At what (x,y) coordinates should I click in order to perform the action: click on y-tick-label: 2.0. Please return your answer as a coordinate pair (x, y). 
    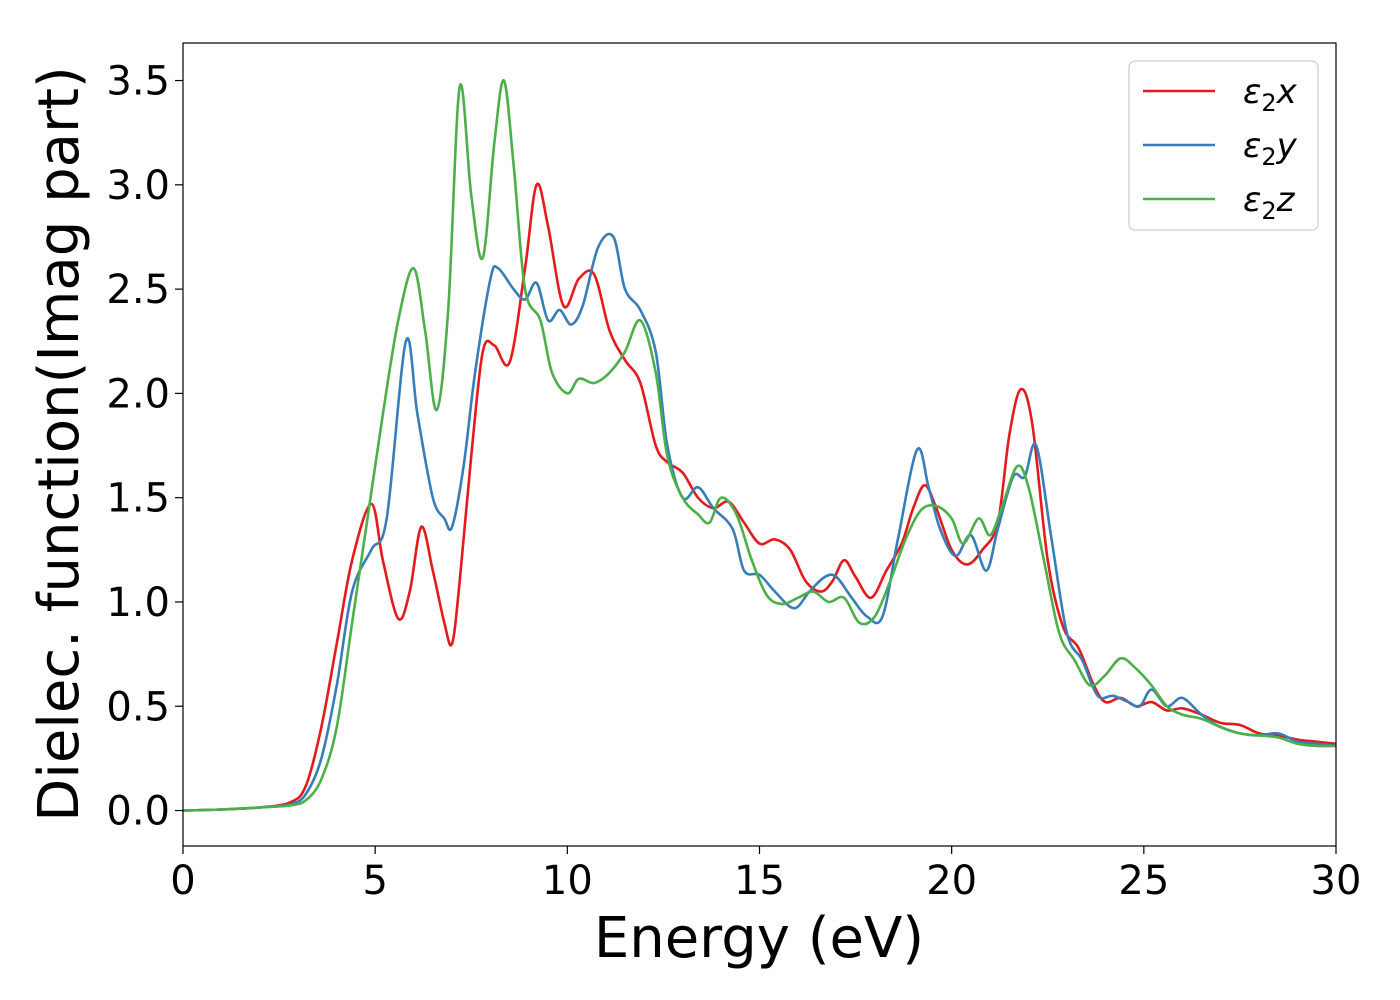
    Looking at the image, I should click on (138, 394).